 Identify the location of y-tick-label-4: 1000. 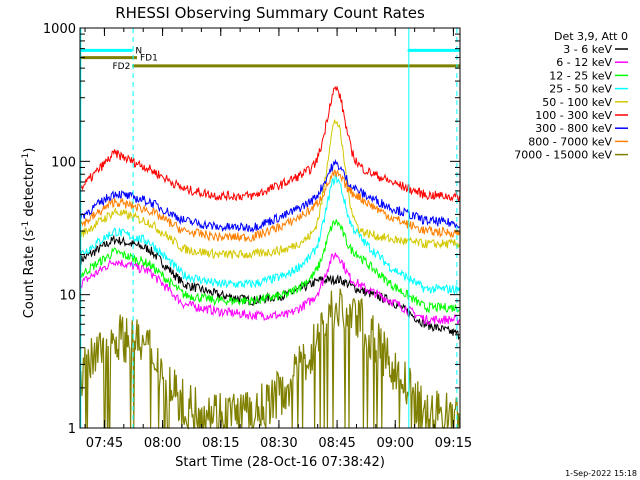
(59, 29).